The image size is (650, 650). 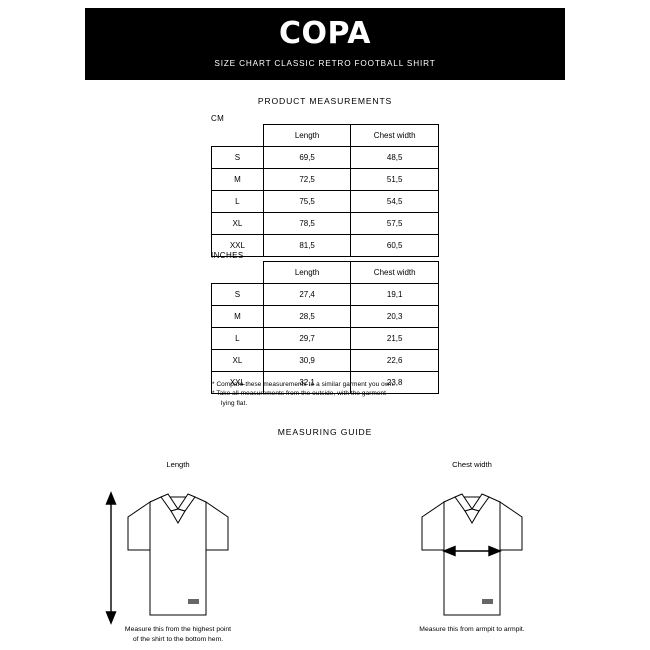 I want to click on cell-chest: 54,5, so click(x=394, y=201).